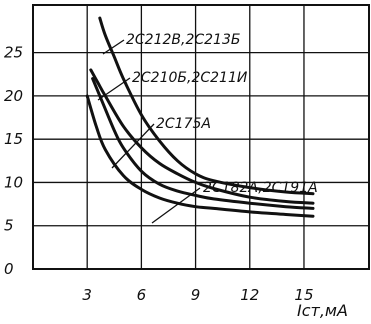  I want to click on x-tick-label: 15, so click(303, 295).